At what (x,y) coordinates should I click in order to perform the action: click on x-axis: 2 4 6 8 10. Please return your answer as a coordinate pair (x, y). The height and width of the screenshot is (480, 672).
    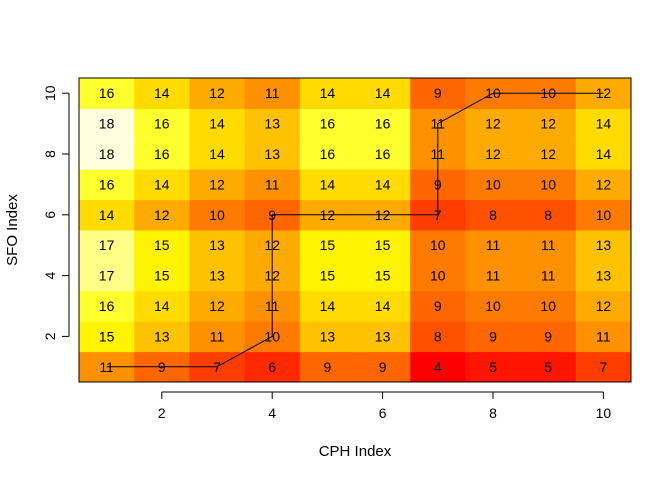
    Looking at the image, I should click on (385, 406).